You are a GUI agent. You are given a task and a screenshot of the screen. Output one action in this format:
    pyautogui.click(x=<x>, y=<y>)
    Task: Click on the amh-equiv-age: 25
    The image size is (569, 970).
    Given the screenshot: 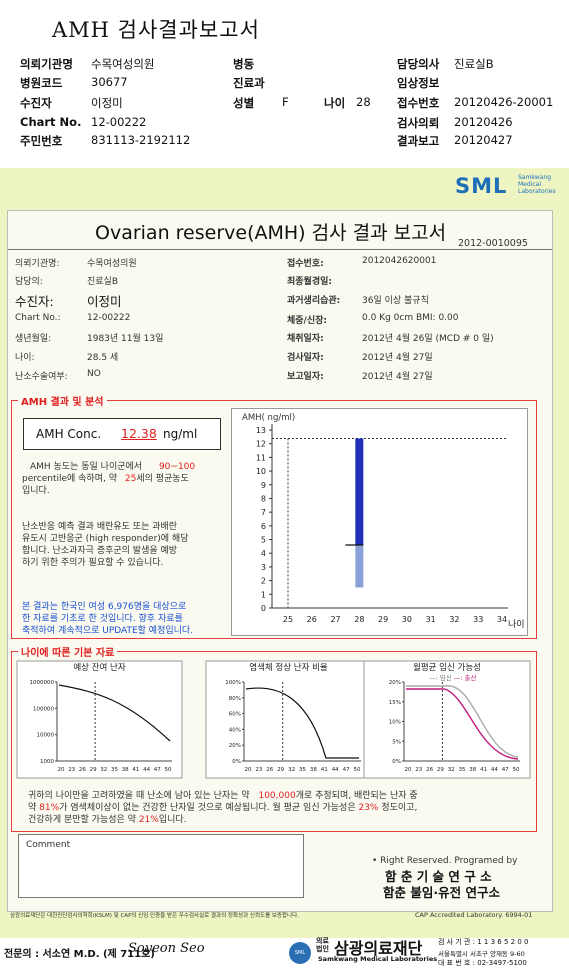 What is the action you would take?
    pyautogui.click(x=130, y=479)
    